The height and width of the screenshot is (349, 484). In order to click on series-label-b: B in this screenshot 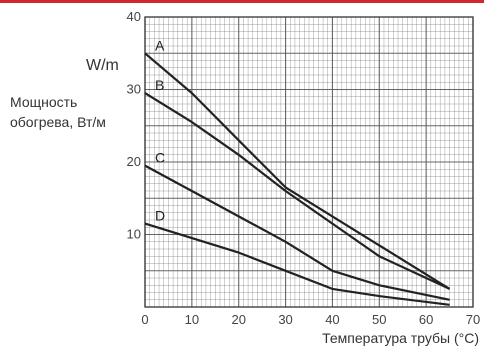, I will do `click(159, 85)`.